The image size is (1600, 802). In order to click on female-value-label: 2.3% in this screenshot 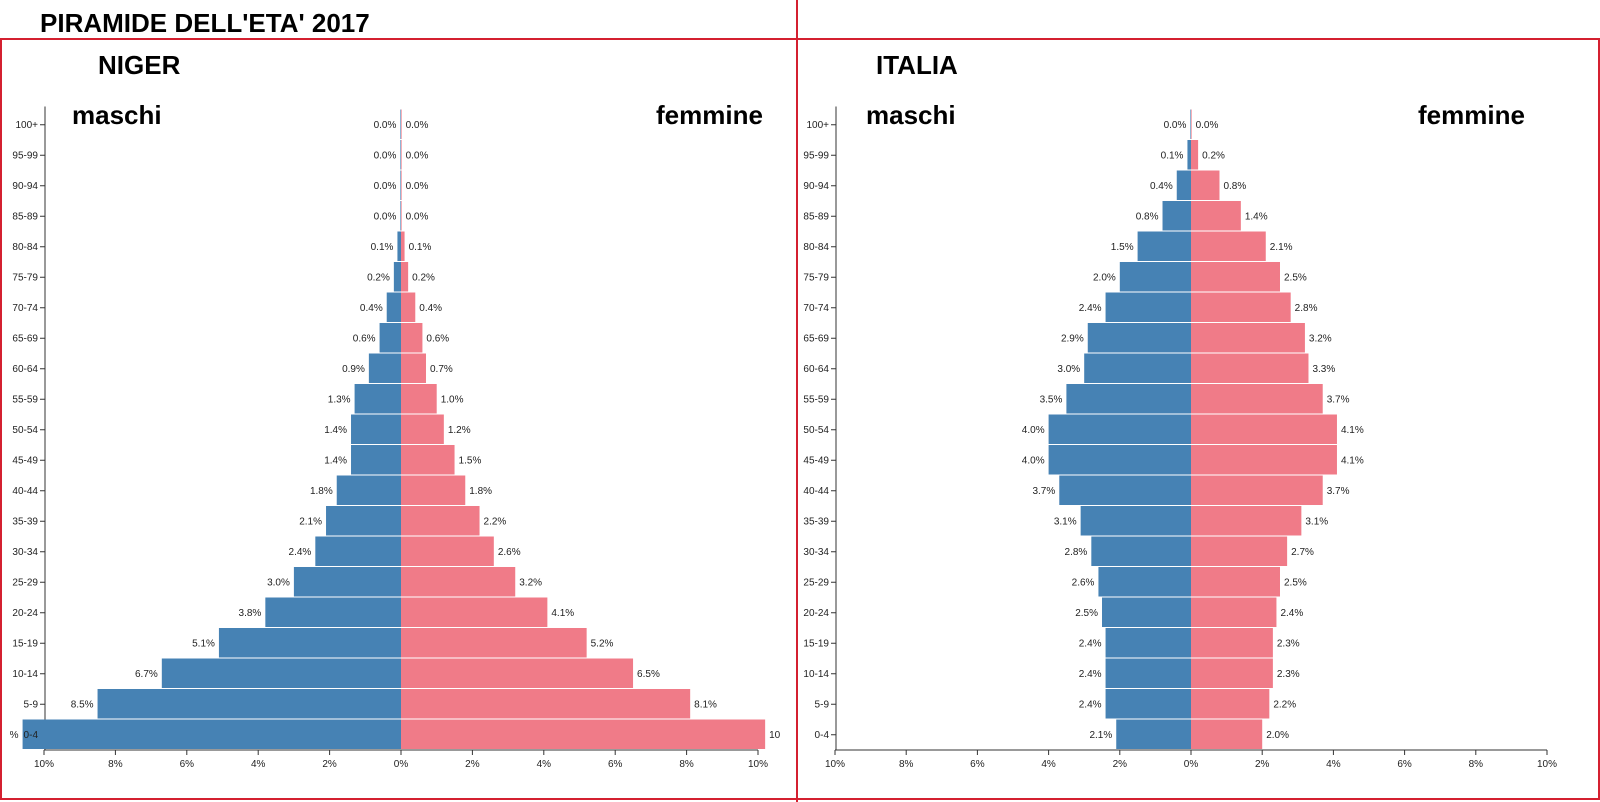, I will do `click(1288, 643)`.